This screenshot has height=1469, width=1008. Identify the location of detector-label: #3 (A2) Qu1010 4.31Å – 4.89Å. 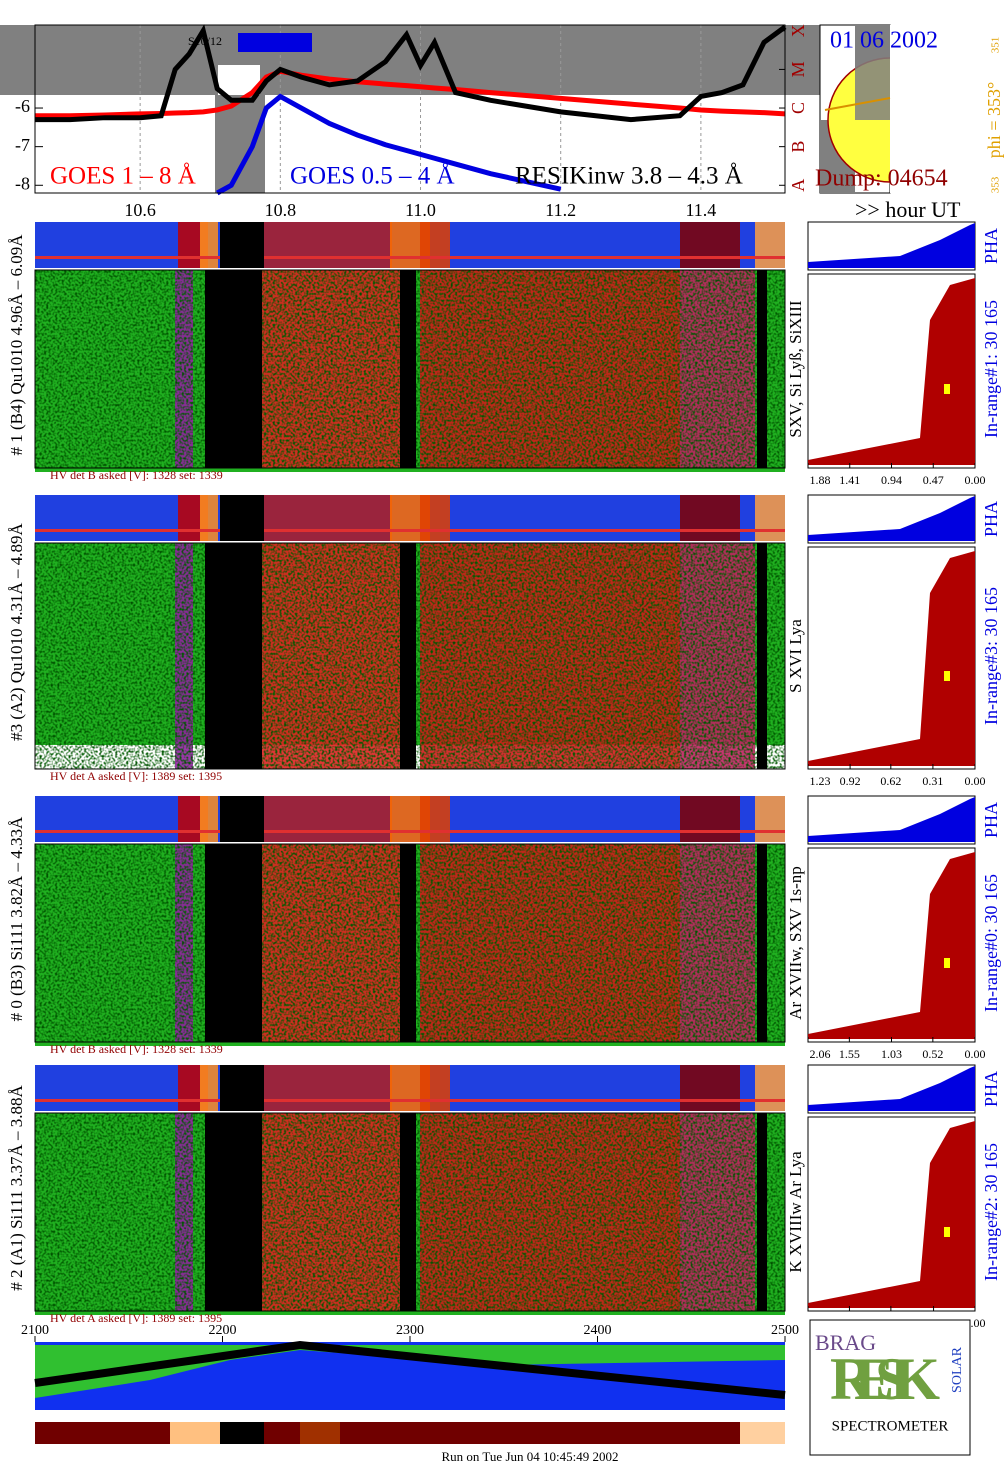
(16, 631).